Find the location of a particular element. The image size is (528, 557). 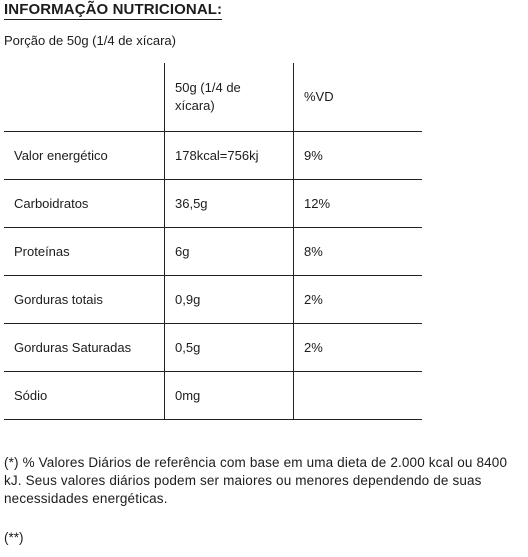

nutrient-dv: 8% is located at coordinates (357, 251).